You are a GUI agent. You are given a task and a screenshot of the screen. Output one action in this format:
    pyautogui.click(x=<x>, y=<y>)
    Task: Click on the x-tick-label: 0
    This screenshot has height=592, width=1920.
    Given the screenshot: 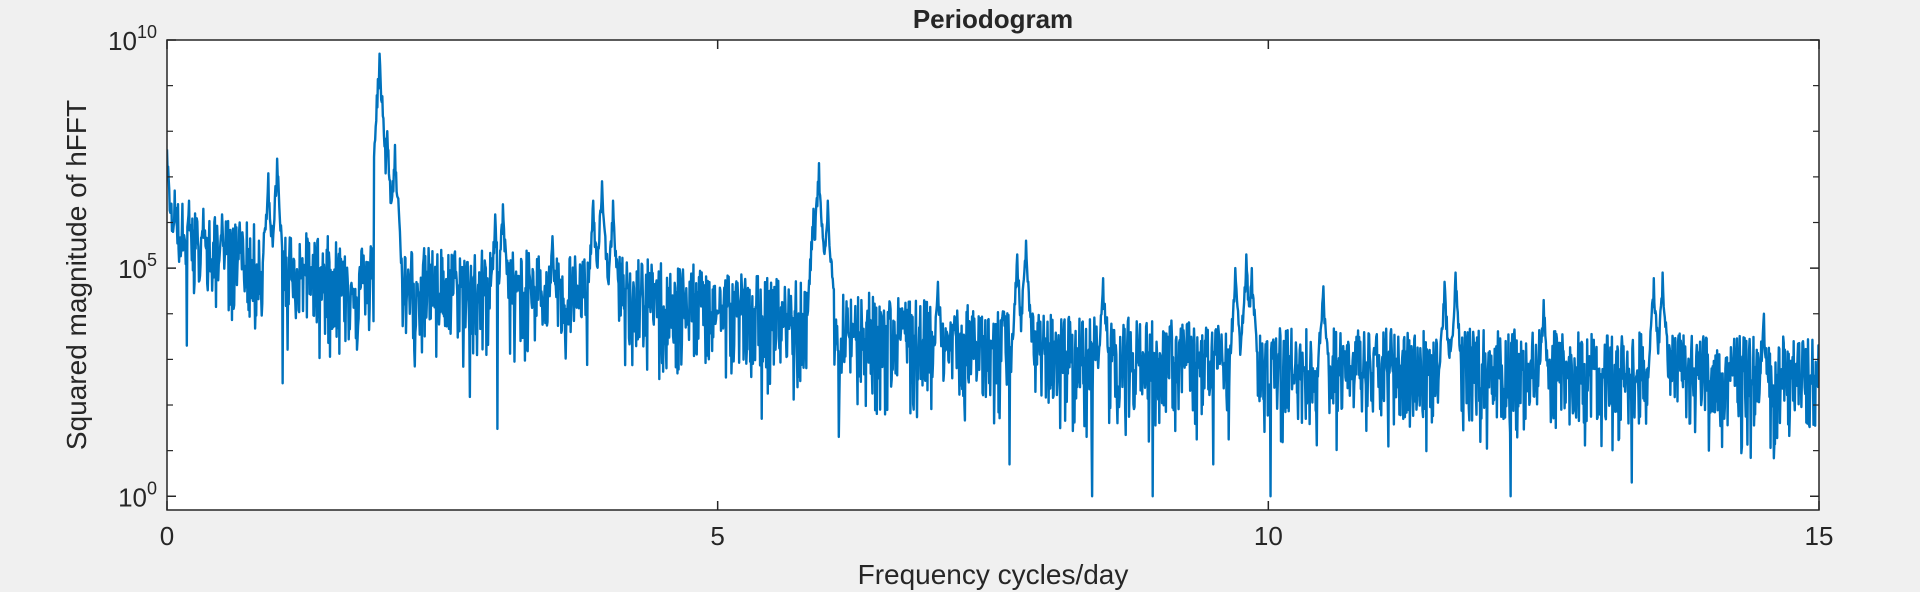 What is the action you would take?
    pyautogui.click(x=167, y=536)
    